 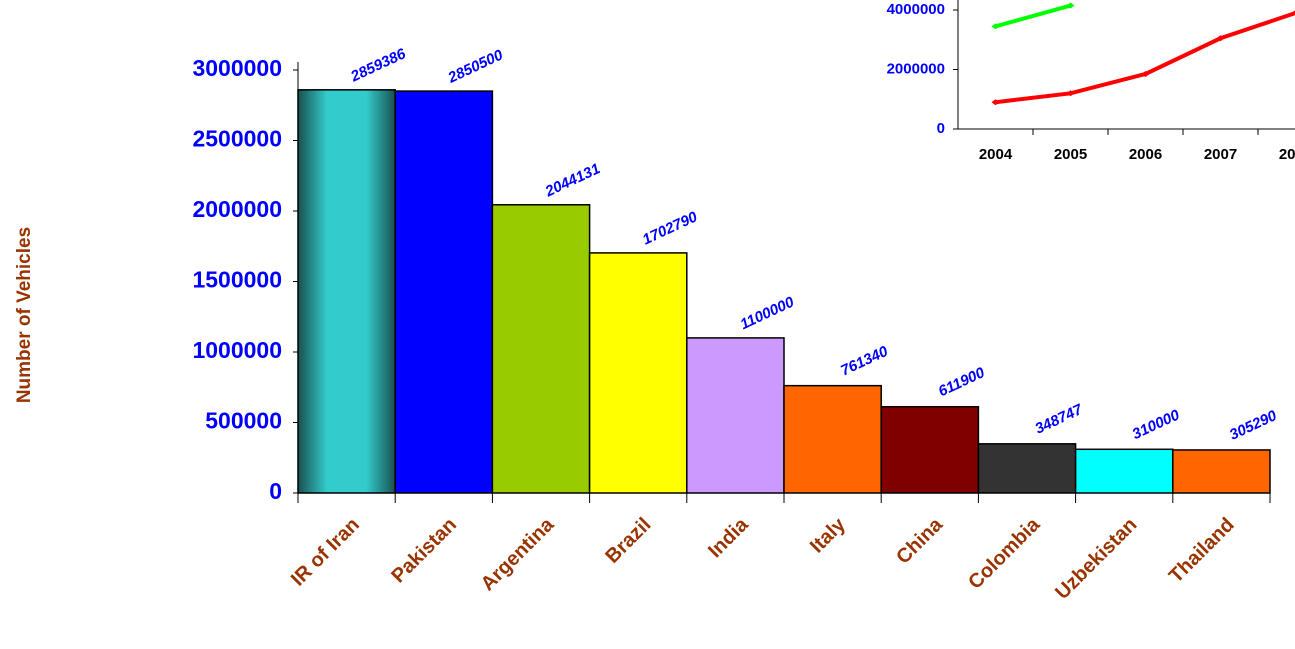 What do you see at coordinates (378, 65) in the screenshot?
I see `value-label: 2859386` at bounding box center [378, 65].